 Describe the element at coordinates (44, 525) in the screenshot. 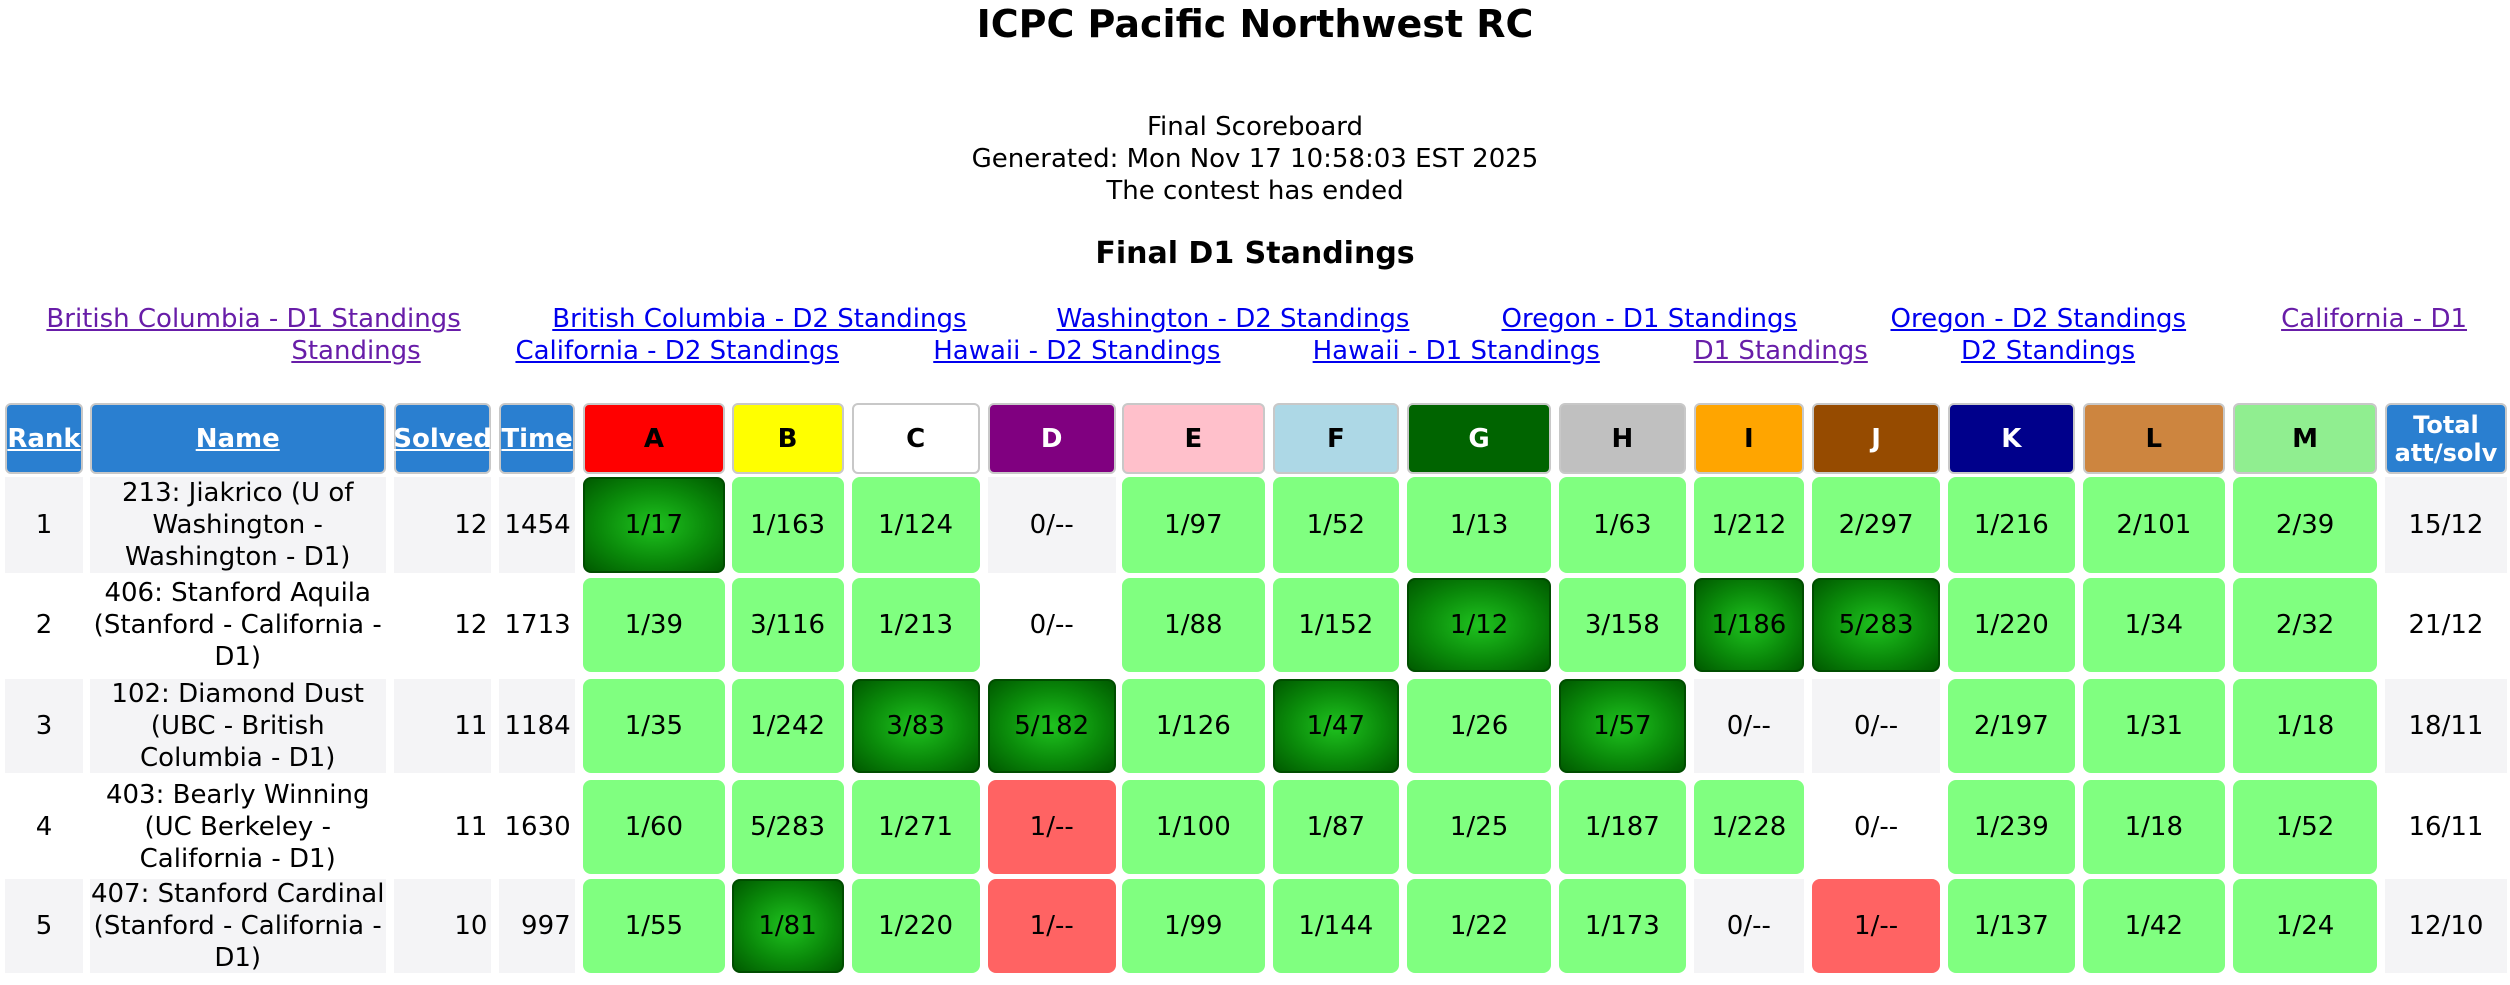

I see `row-rank: 1` at that location.